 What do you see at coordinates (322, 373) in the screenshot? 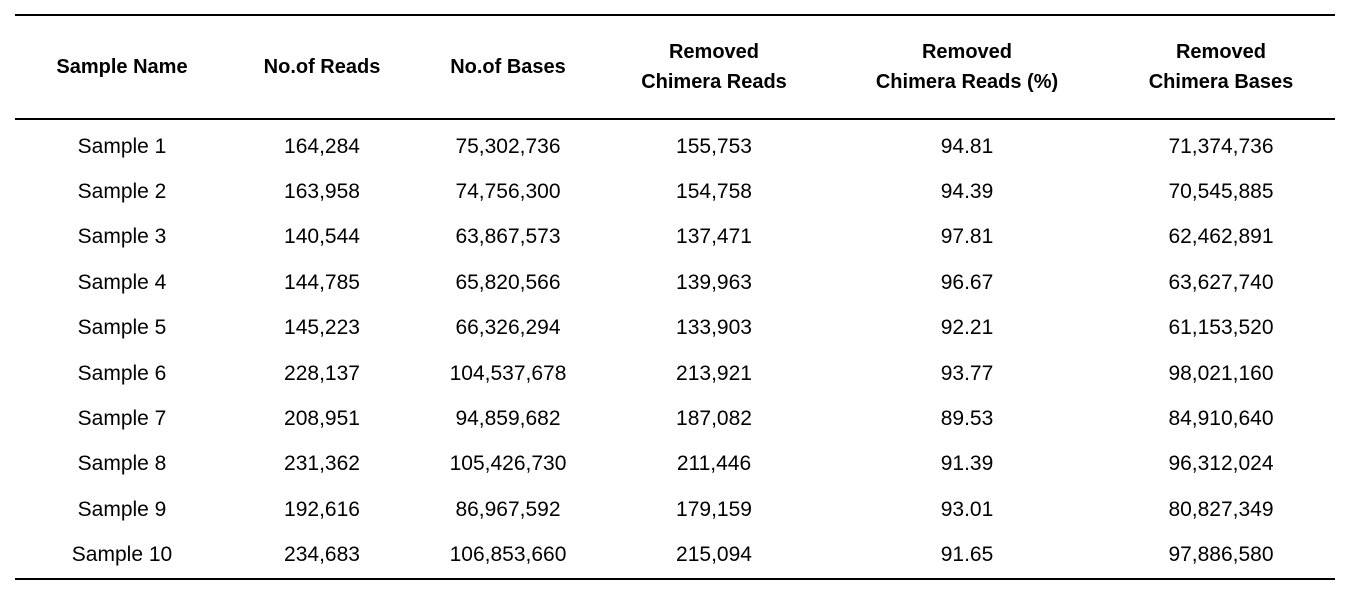
I see `table-cell: 228,137` at bounding box center [322, 373].